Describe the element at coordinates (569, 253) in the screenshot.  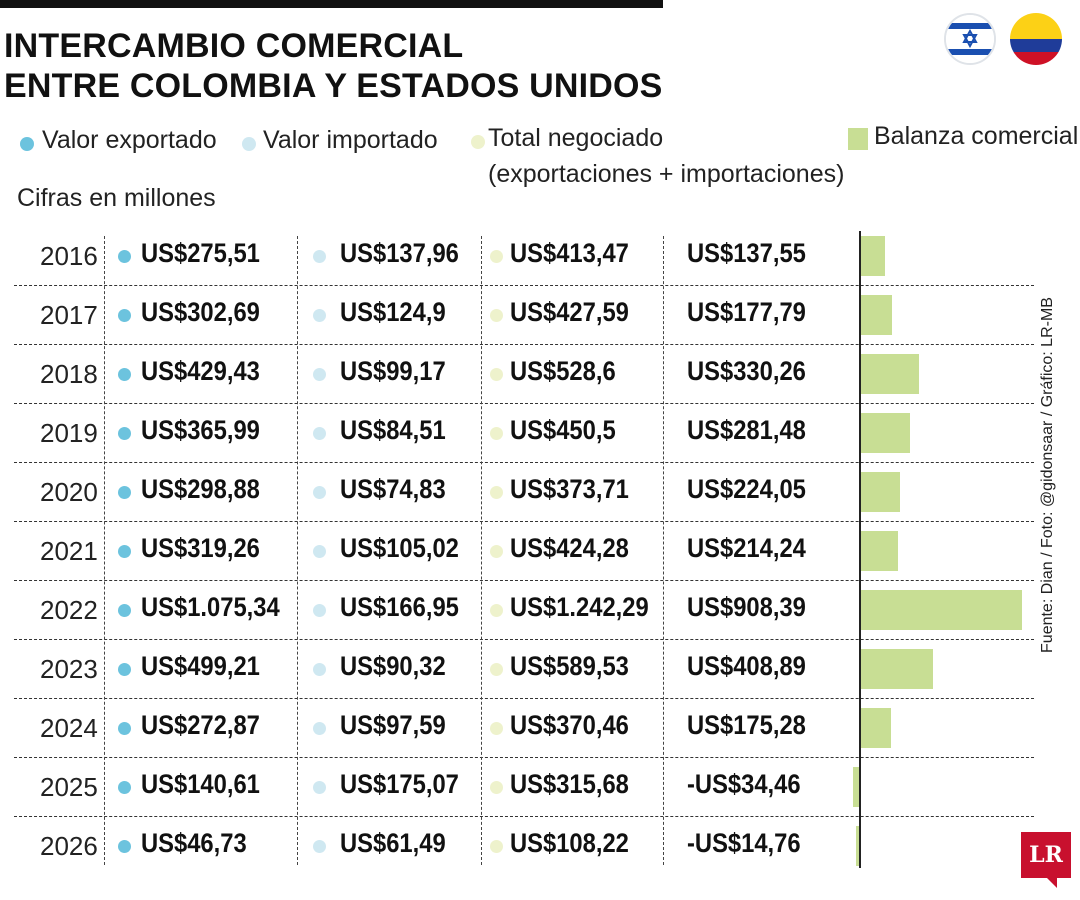
I see `total-value: US$413,47` at that location.